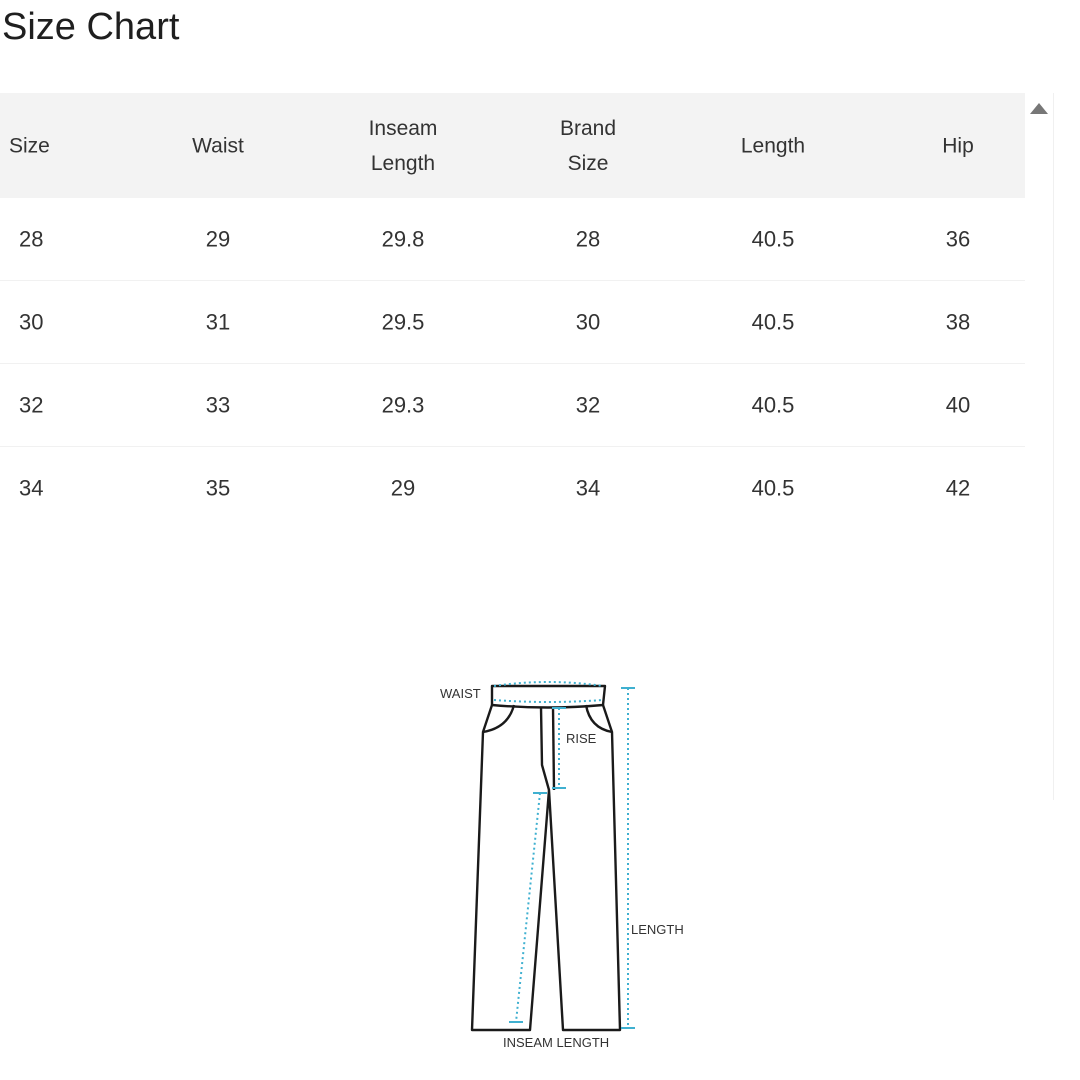 This screenshot has width=1080, height=1080. Describe the element at coordinates (403, 239) in the screenshot. I see `cell-inseam-length: 29.8` at that location.